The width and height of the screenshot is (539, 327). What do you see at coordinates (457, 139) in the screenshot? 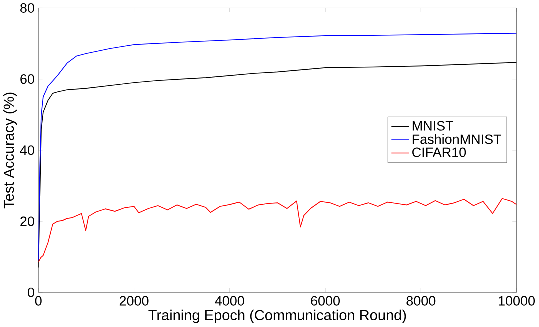
I see `legend-label: FashionMNIST` at bounding box center [457, 139].